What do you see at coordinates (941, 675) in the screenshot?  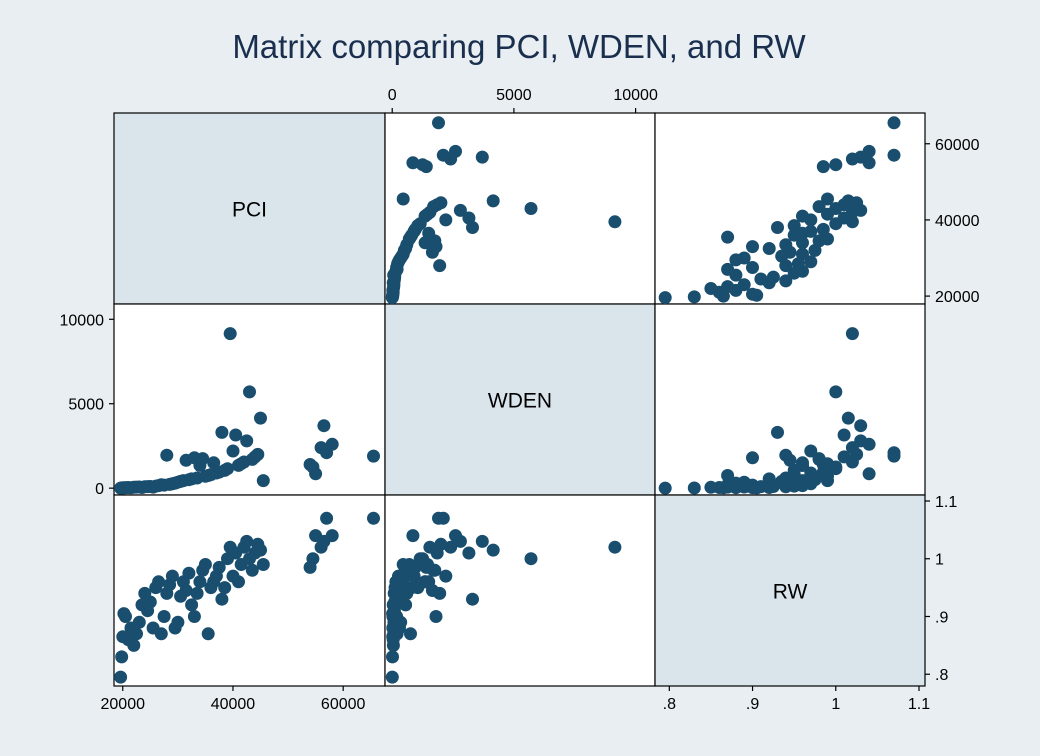 I see `y-tick-label: .8` at bounding box center [941, 675].